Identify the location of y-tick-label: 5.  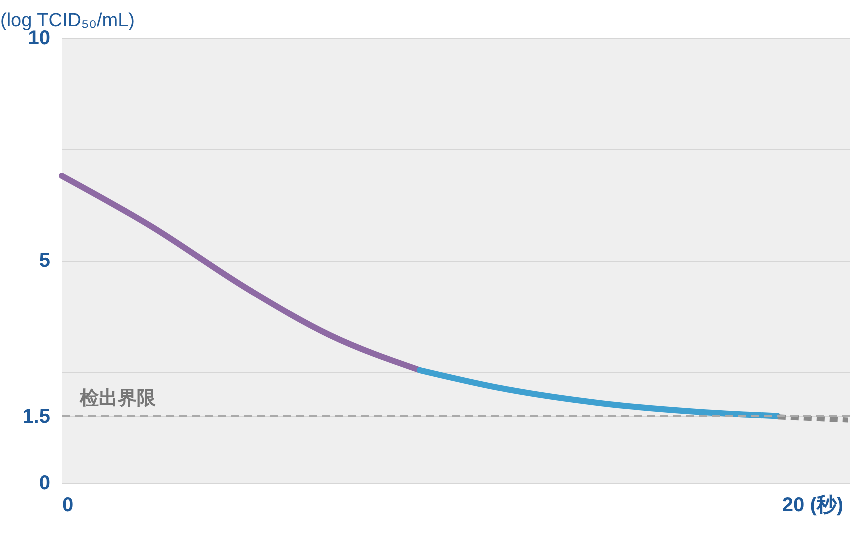
(44, 261).